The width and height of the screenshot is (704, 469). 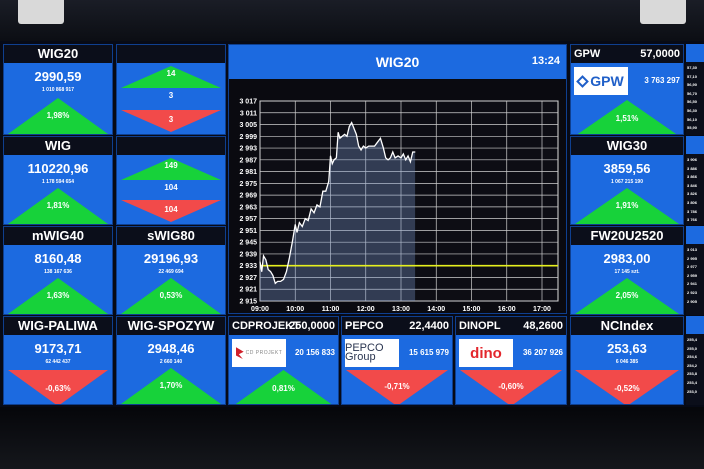 I want to click on index-name: mWIG40, so click(x=58, y=236).